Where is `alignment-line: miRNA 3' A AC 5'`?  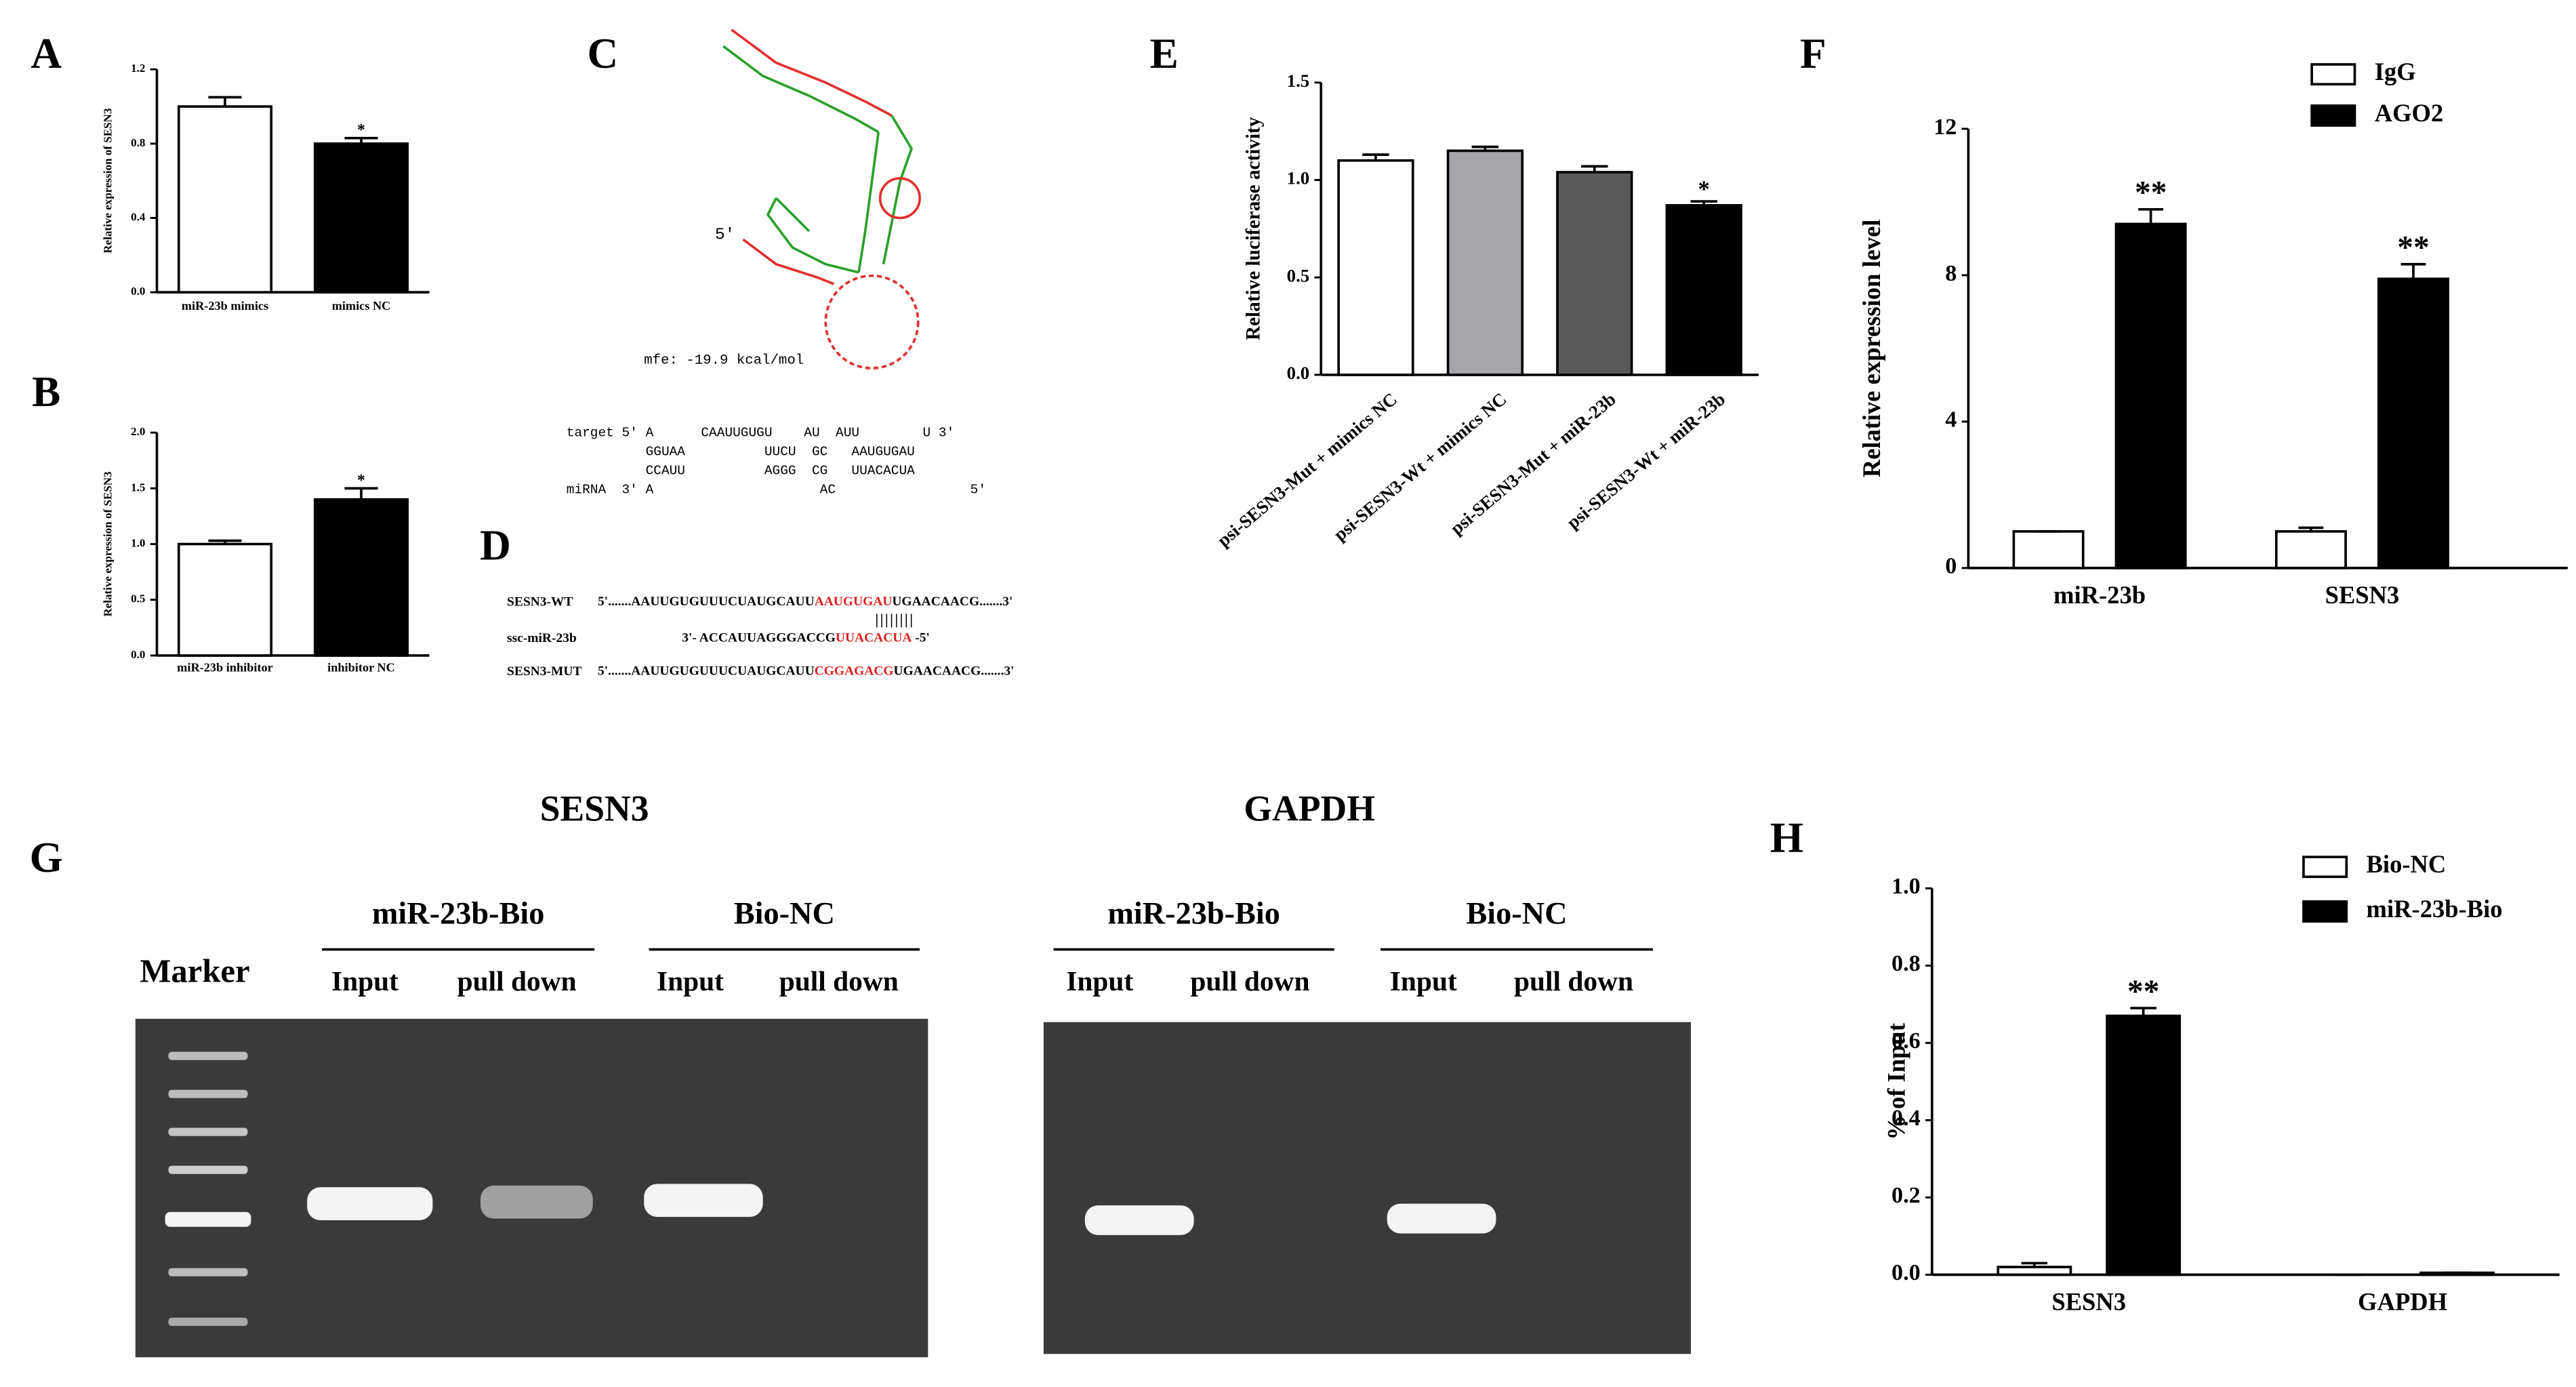
alignment-line: miRNA 3' A AC 5' is located at coordinates (777, 489).